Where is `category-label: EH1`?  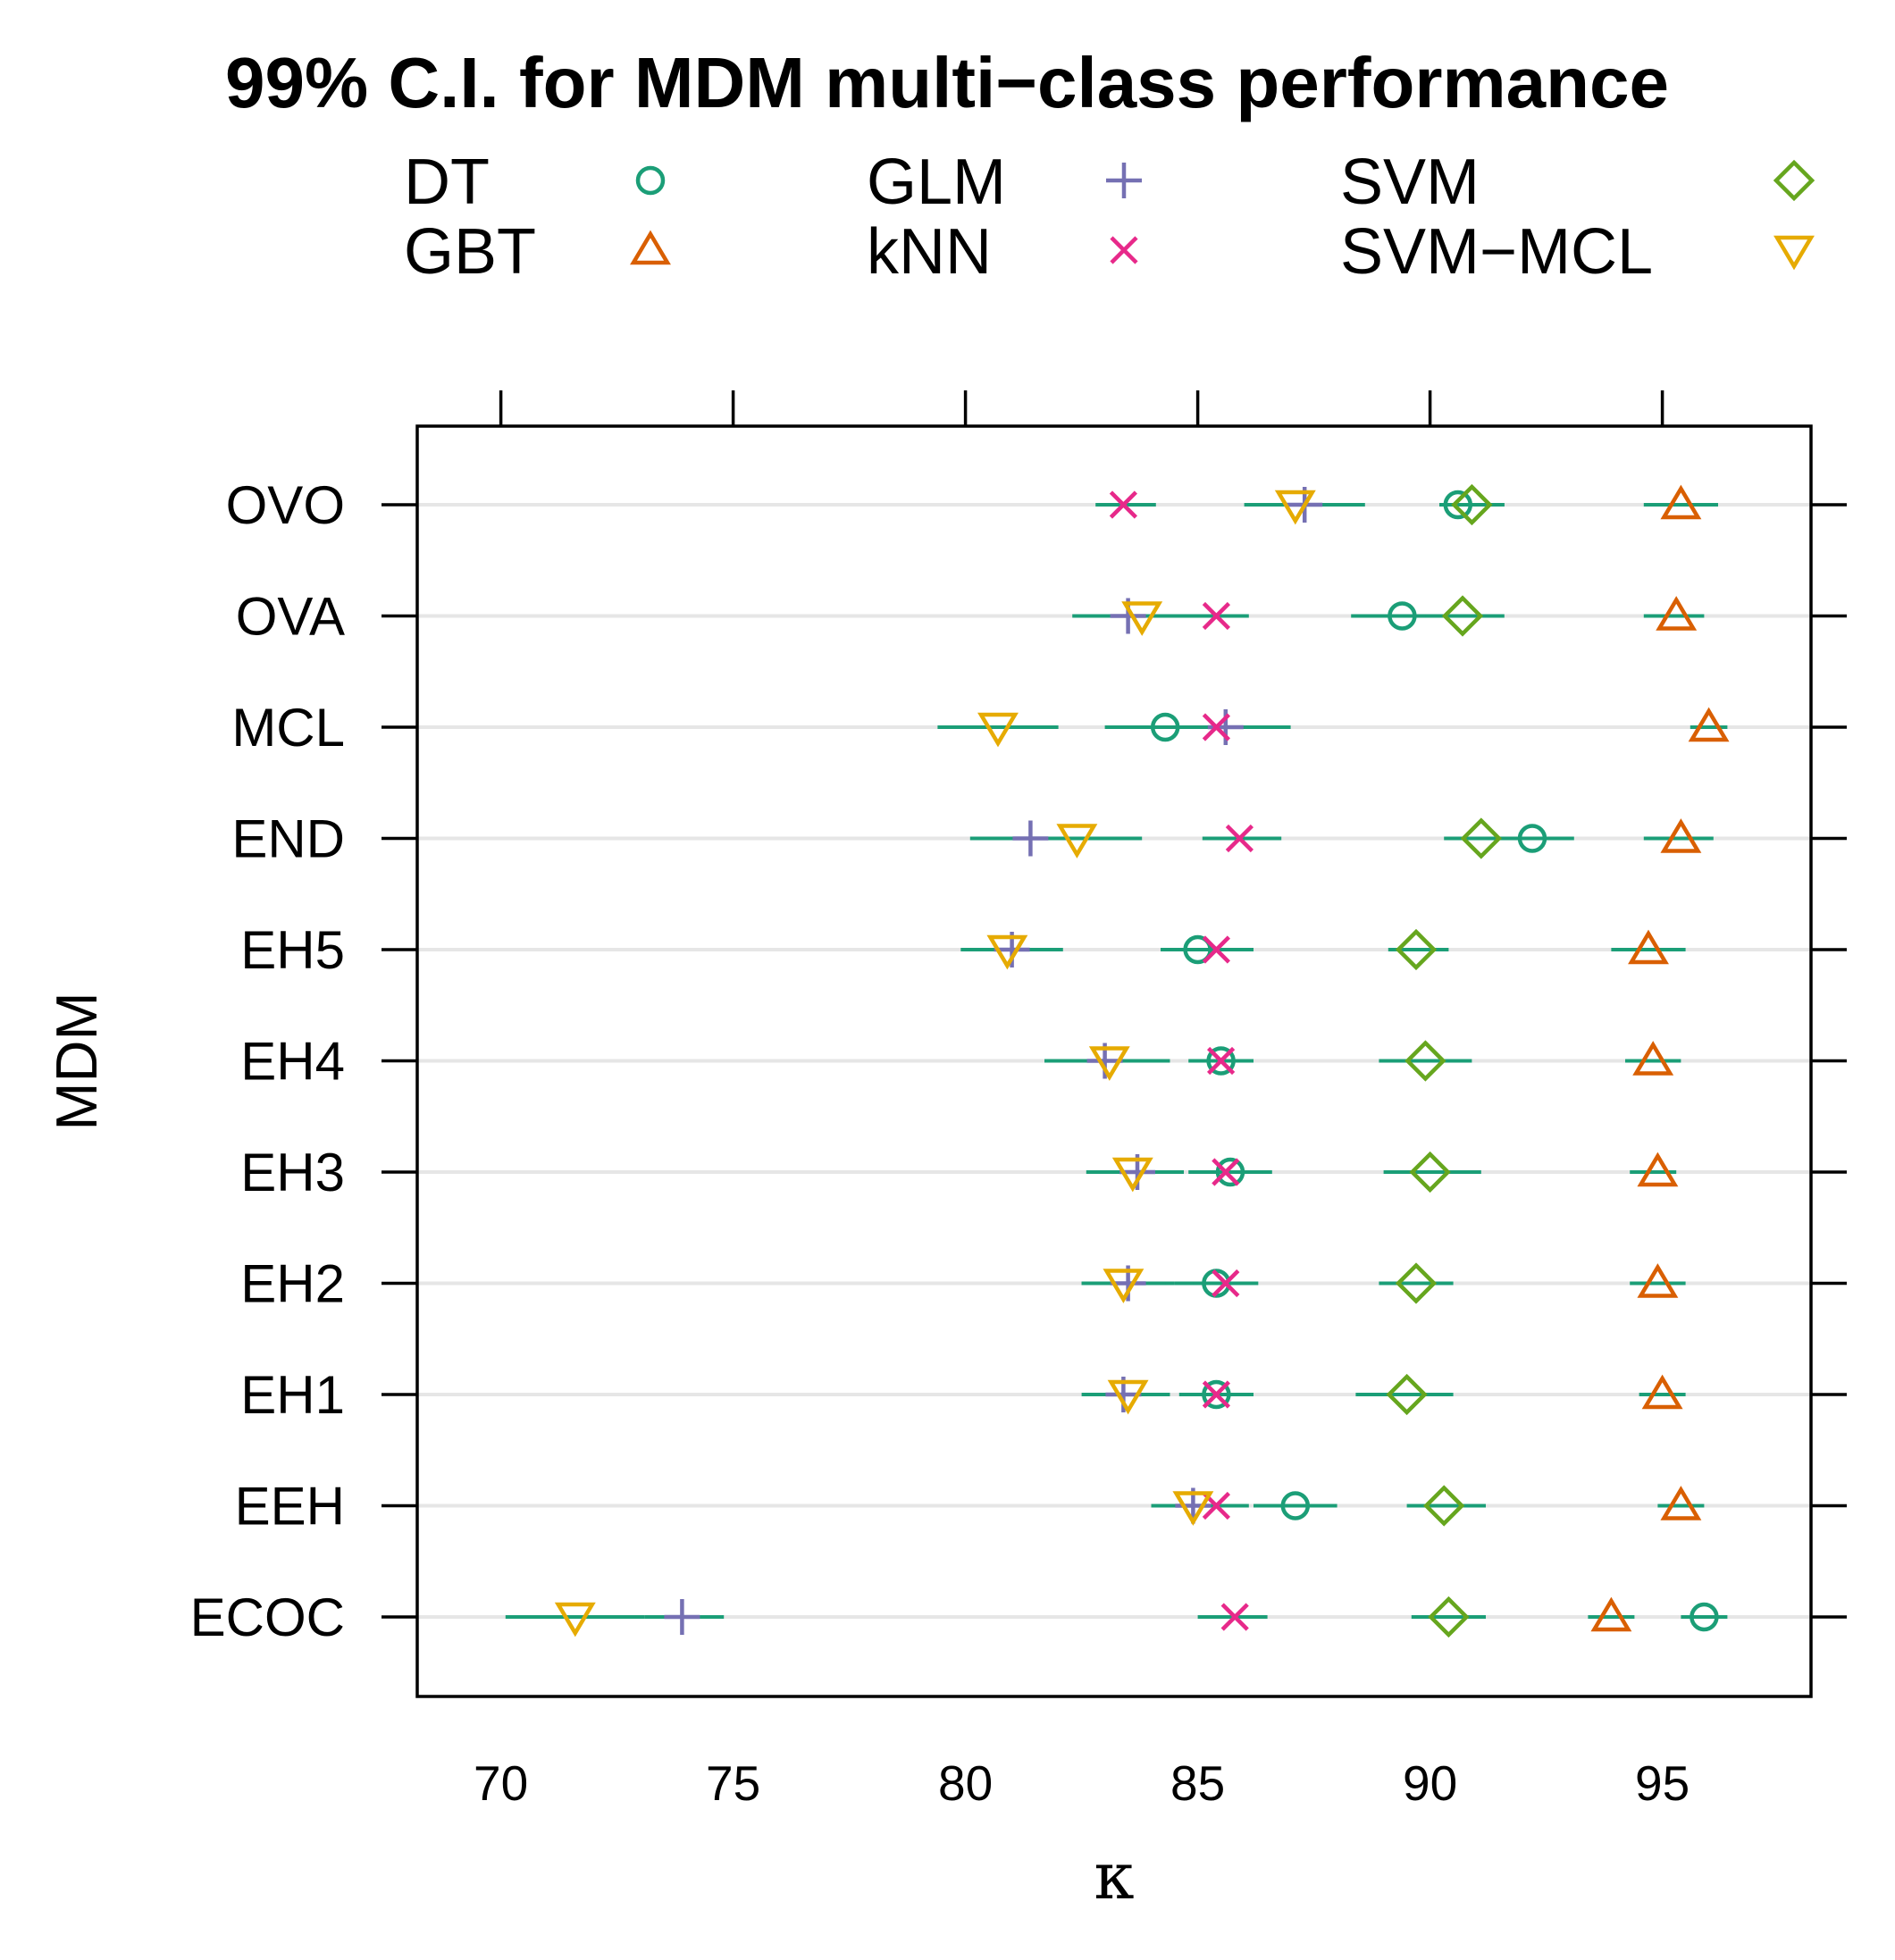
category-label: EH1 is located at coordinates (292, 1395).